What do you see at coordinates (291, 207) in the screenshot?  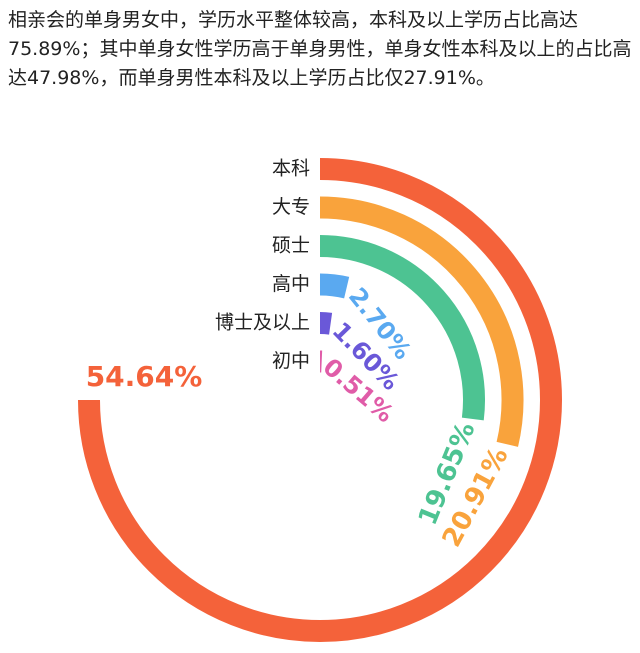 I see `category-label: 大专` at bounding box center [291, 207].